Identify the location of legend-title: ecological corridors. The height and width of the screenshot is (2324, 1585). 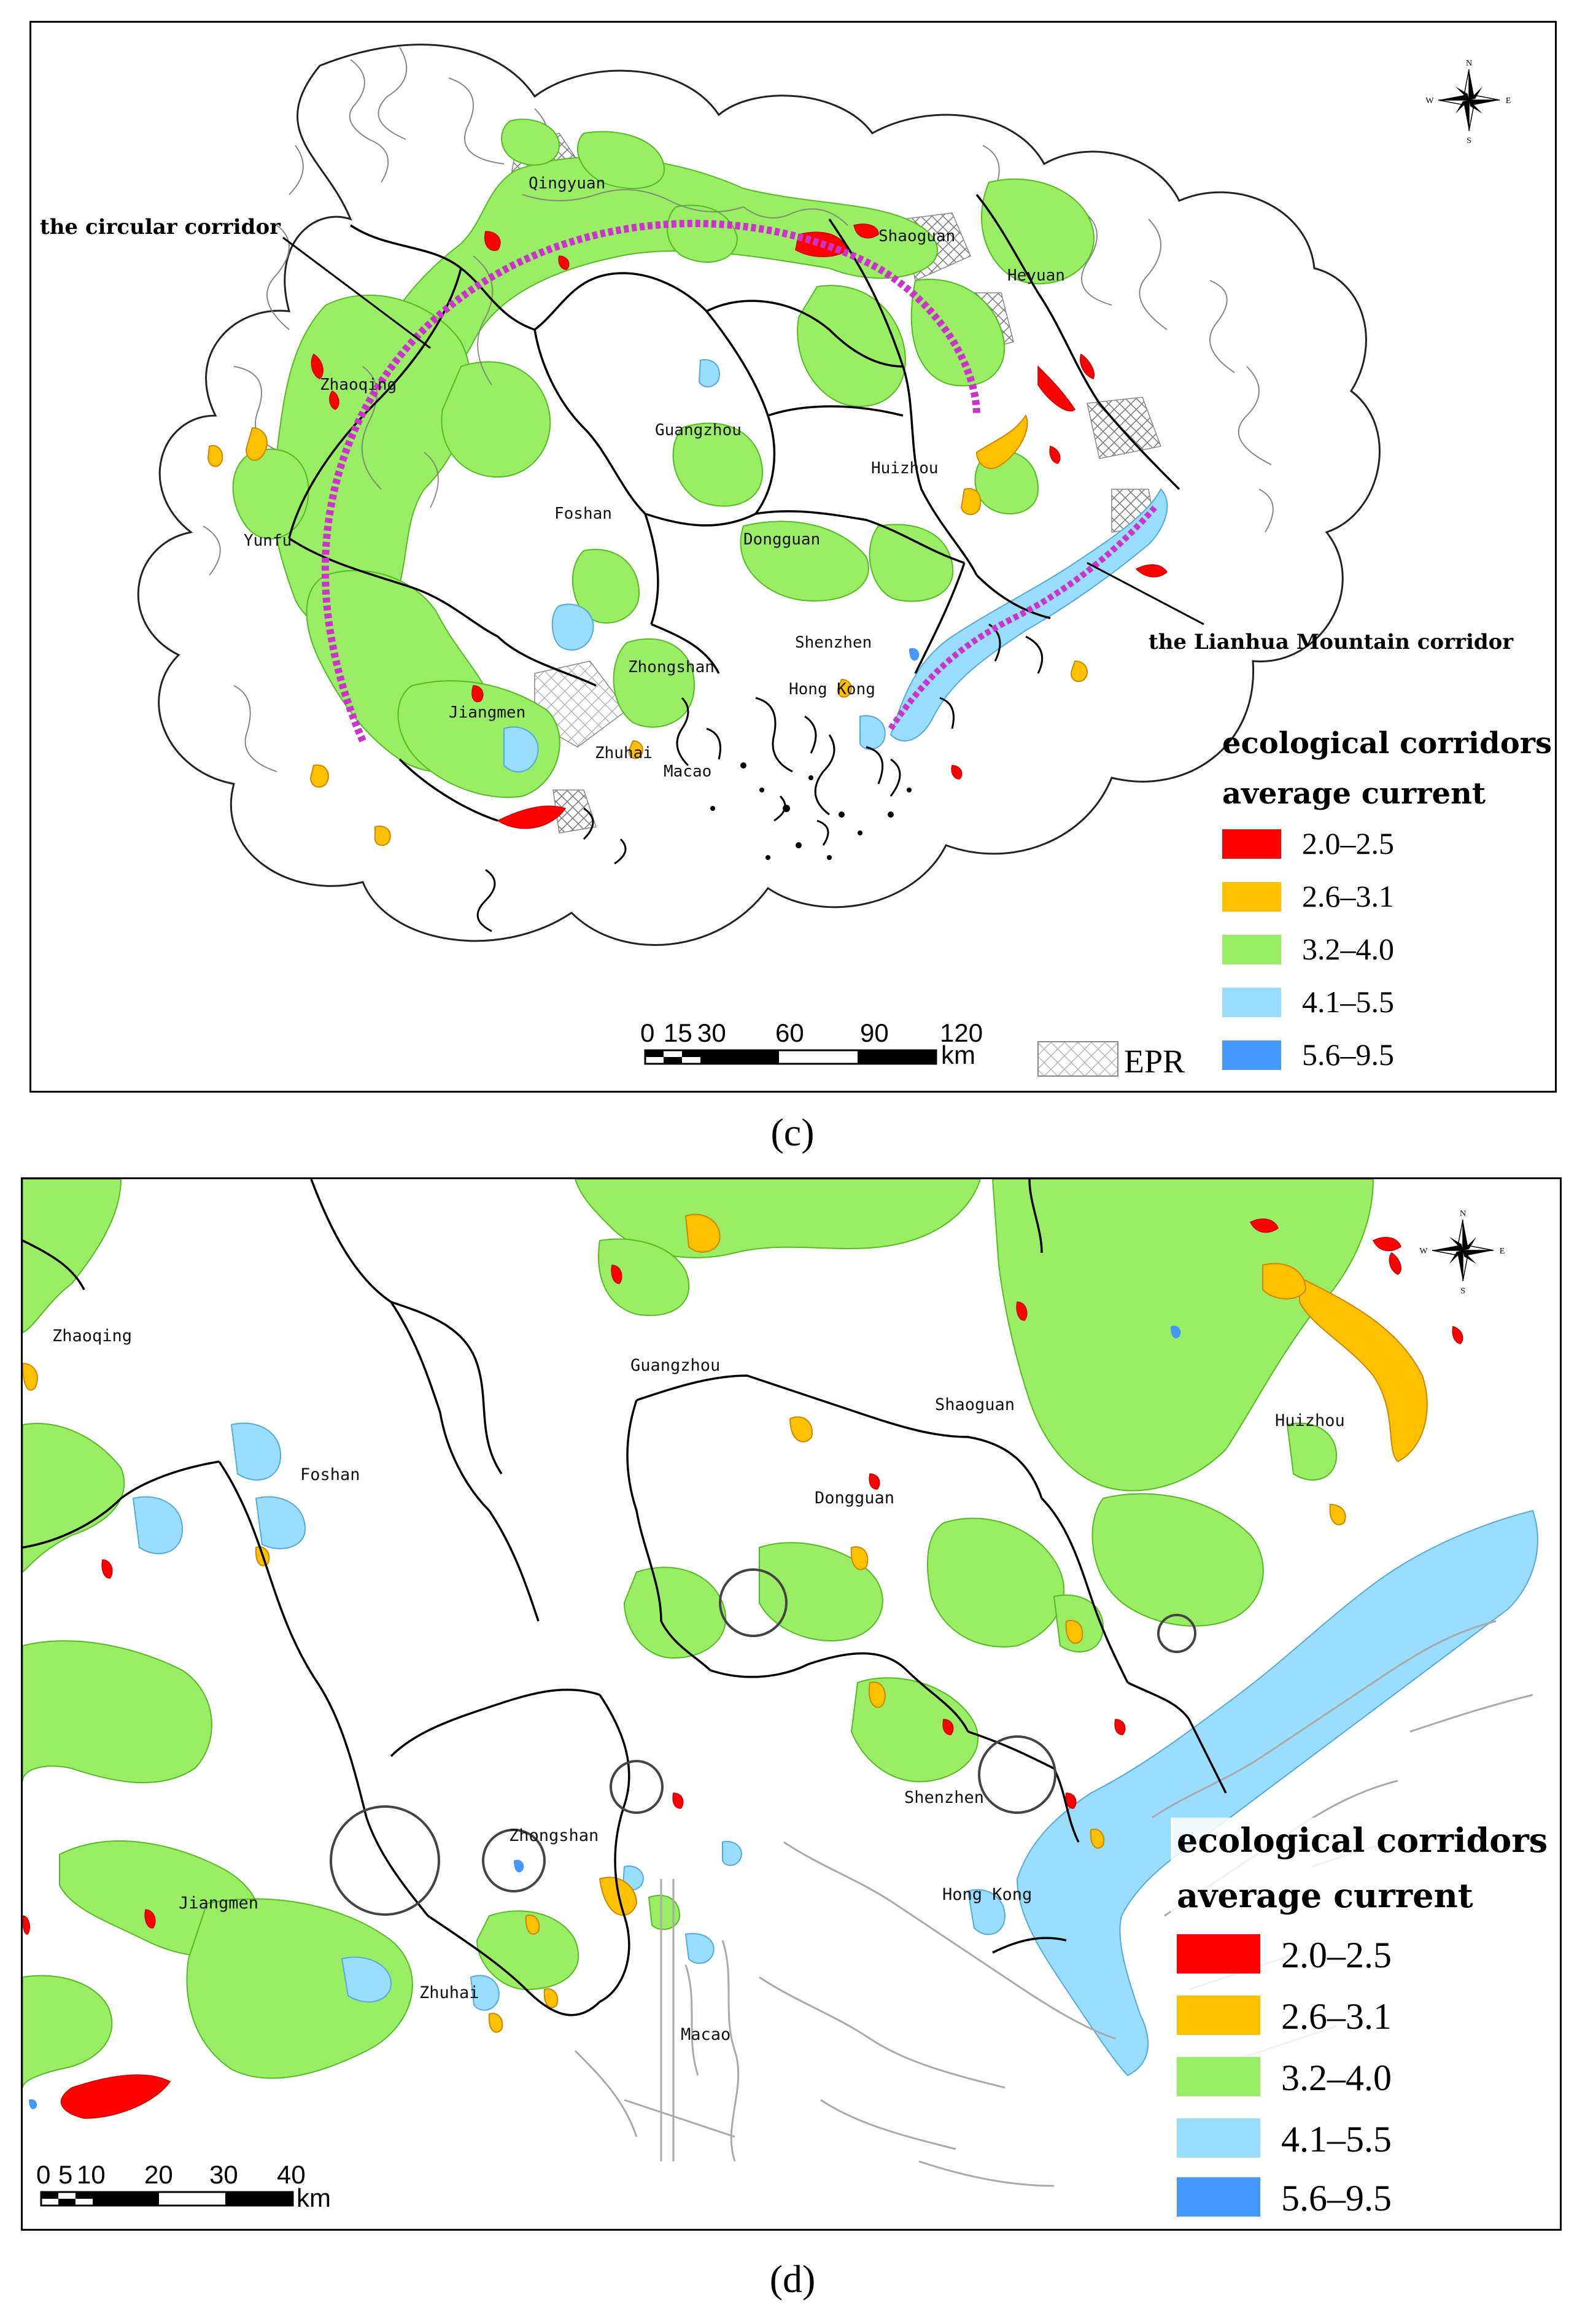
(1362, 1840).